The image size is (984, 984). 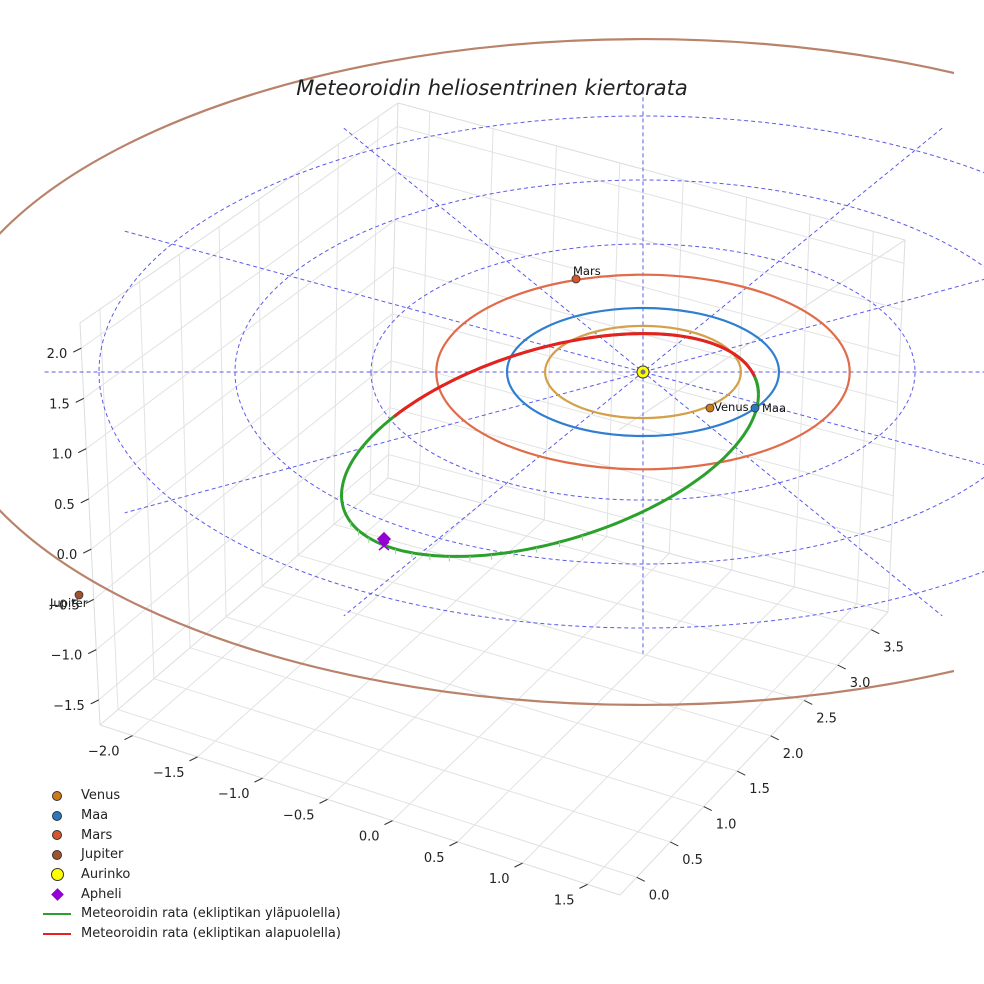 I want to click on z-tick-label: 2.0, so click(x=57, y=354).